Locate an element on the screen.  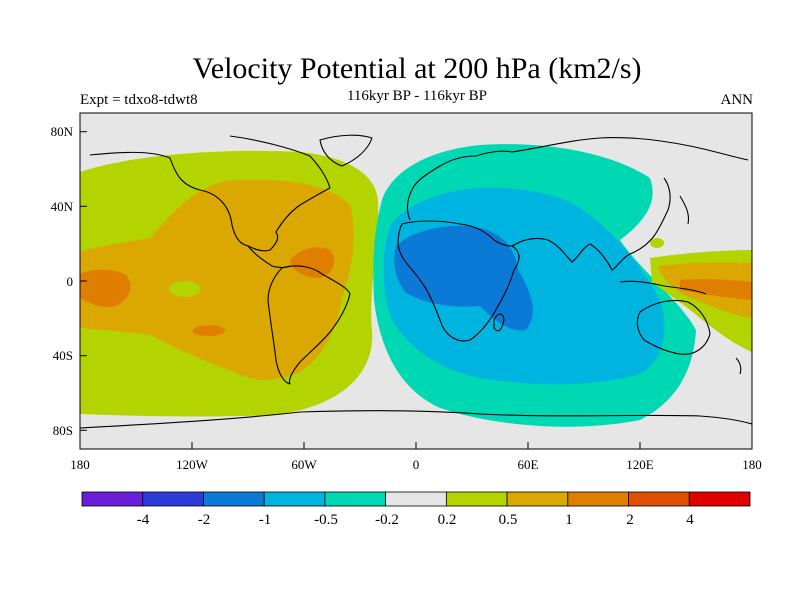
coastline-europe is located at coordinates (459, 185).